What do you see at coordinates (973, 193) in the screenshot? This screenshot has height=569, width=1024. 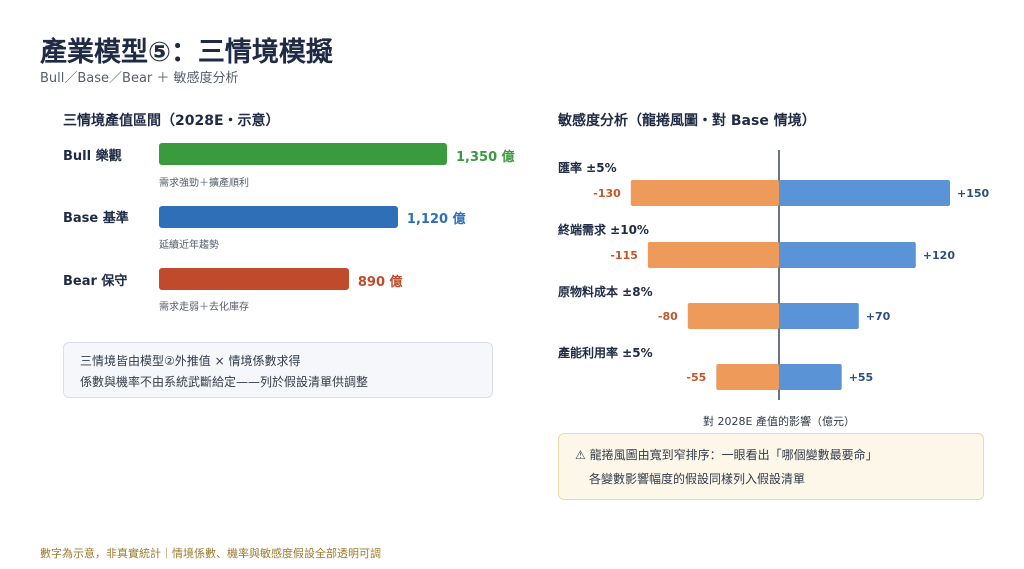 I see `tornado-label-positive-fx: +150` at bounding box center [973, 193].